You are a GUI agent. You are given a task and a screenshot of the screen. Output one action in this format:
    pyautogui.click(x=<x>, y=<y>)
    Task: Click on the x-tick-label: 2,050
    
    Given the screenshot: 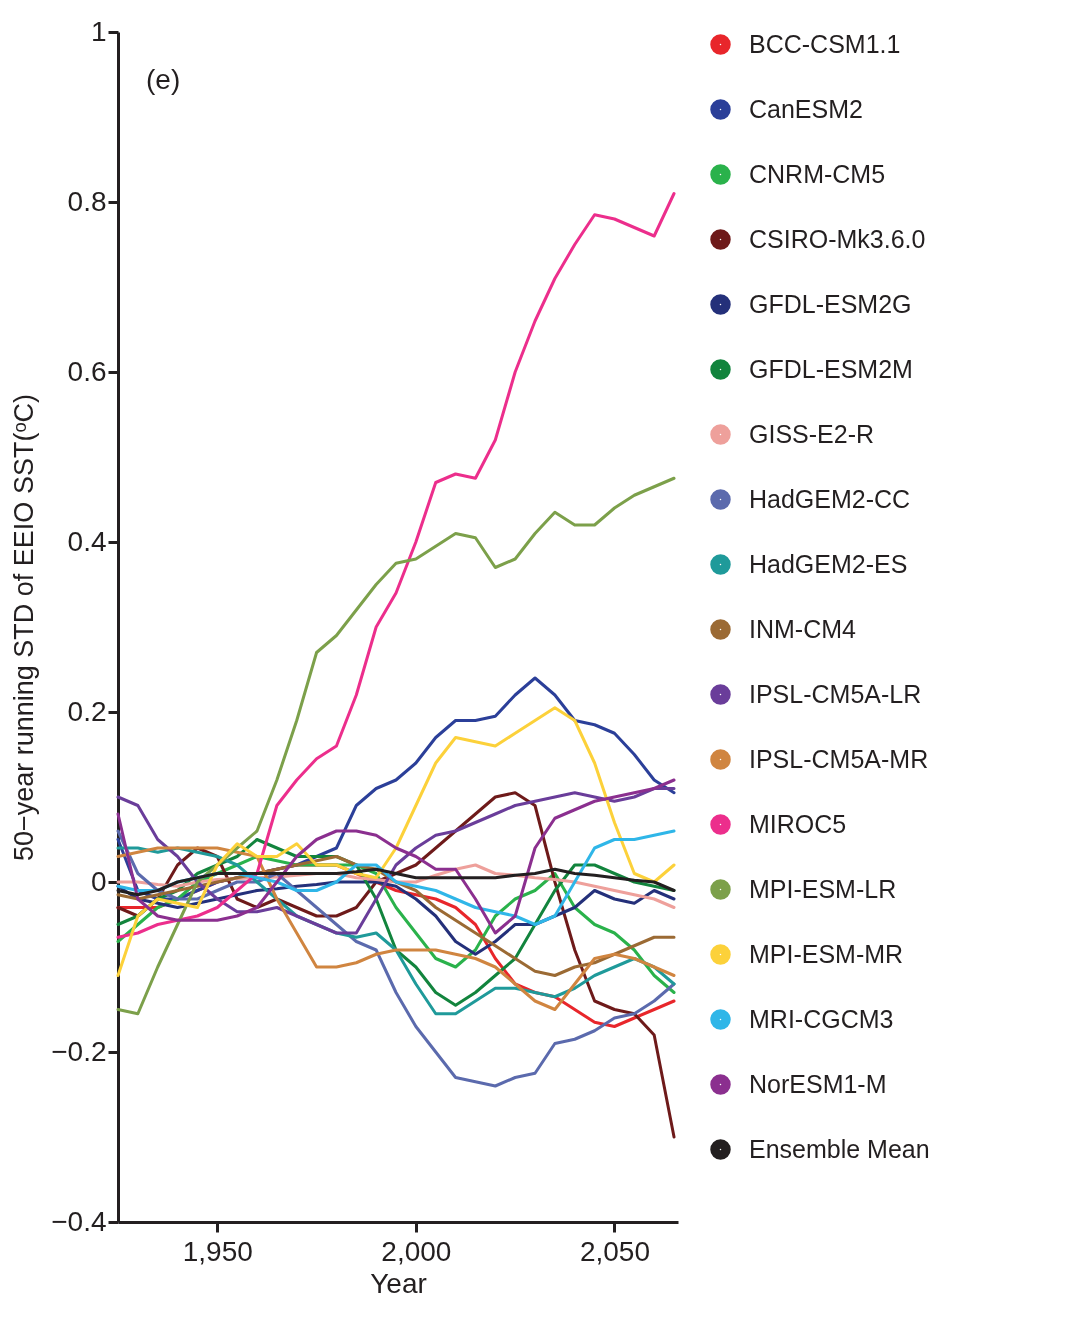 What is the action you would take?
    pyautogui.click(x=614, y=1251)
    